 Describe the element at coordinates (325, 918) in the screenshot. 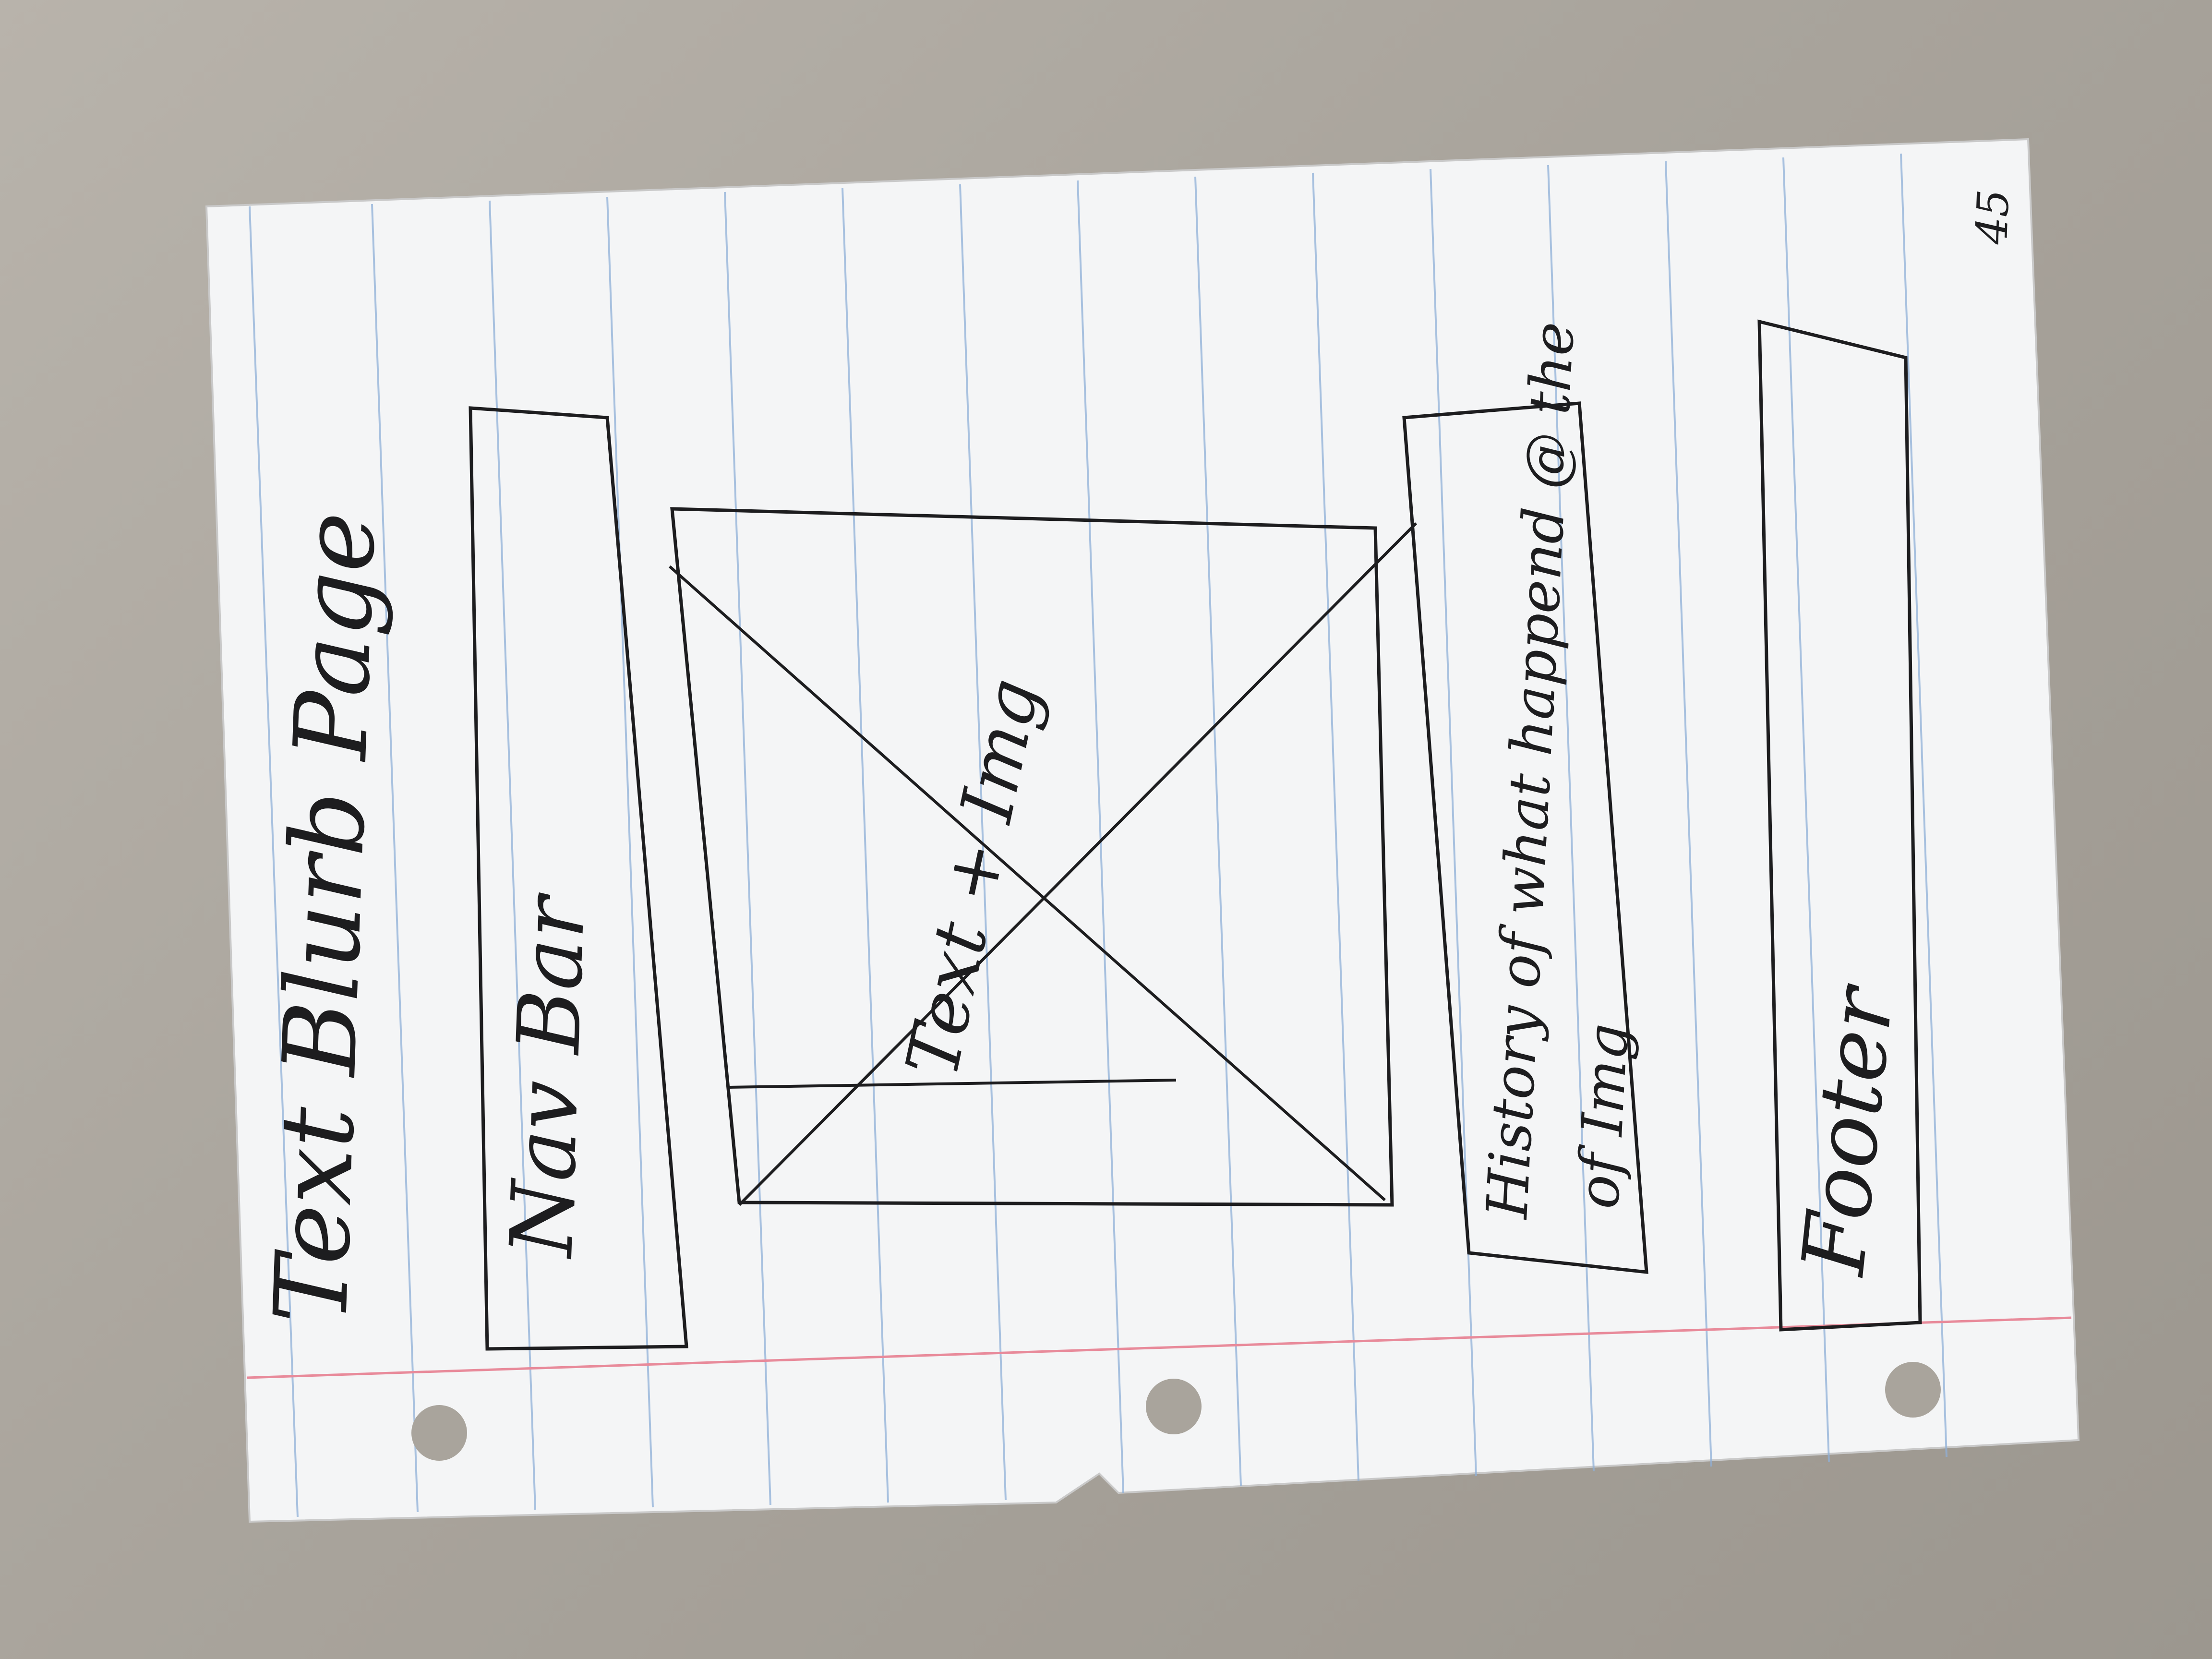

I see `page-title: Text Blurb Page` at that location.